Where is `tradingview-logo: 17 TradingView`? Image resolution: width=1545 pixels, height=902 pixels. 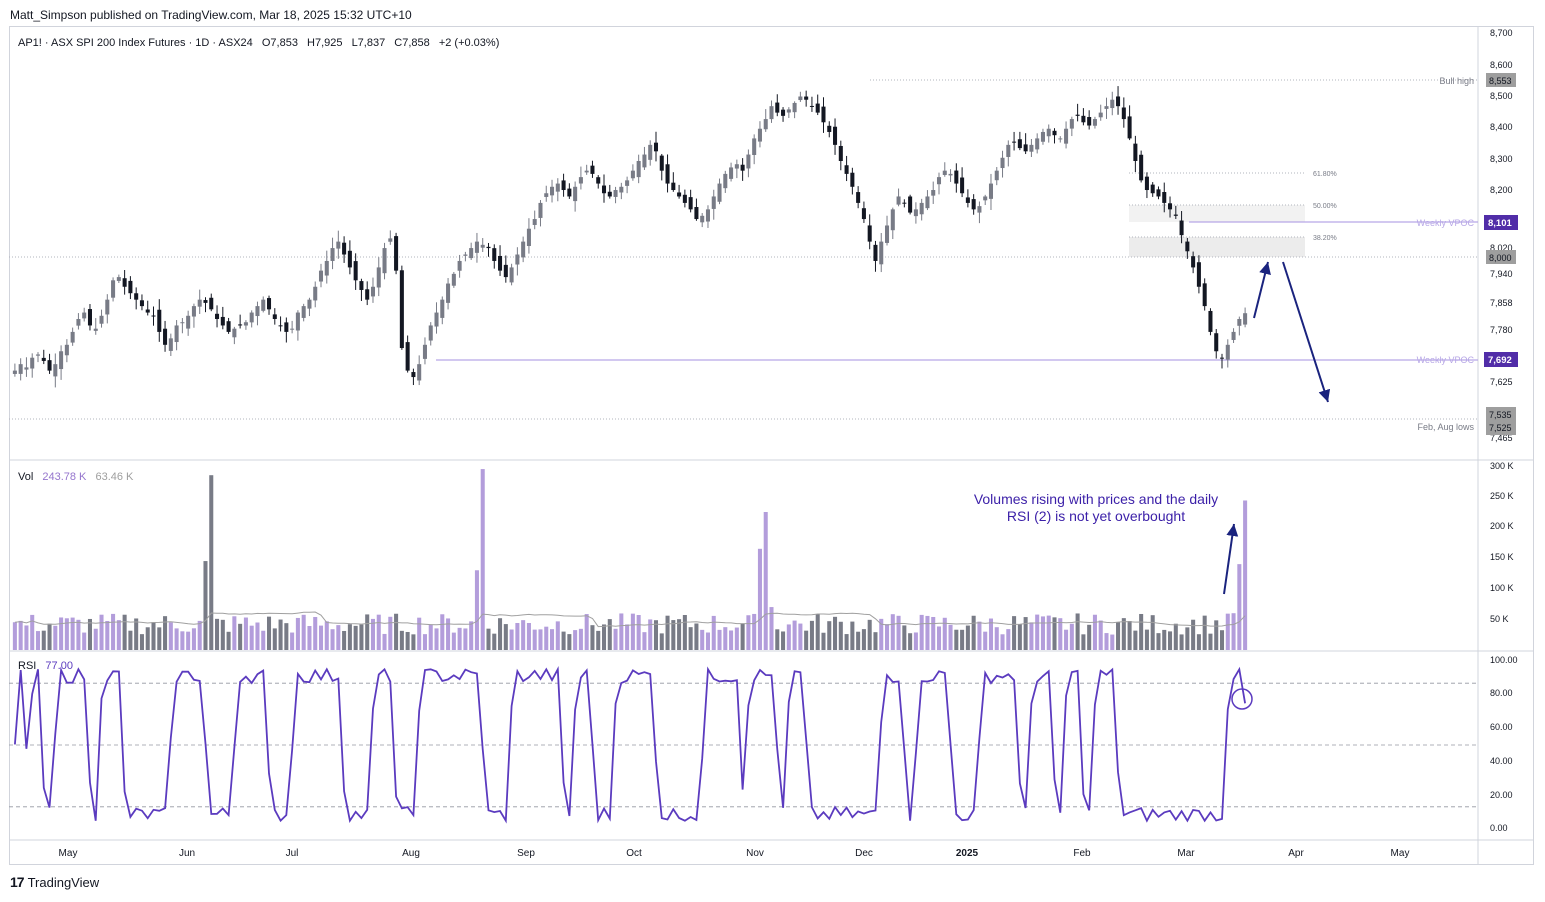 tradingview-logo: 17 TradingView is located at coordinates (54, 882).